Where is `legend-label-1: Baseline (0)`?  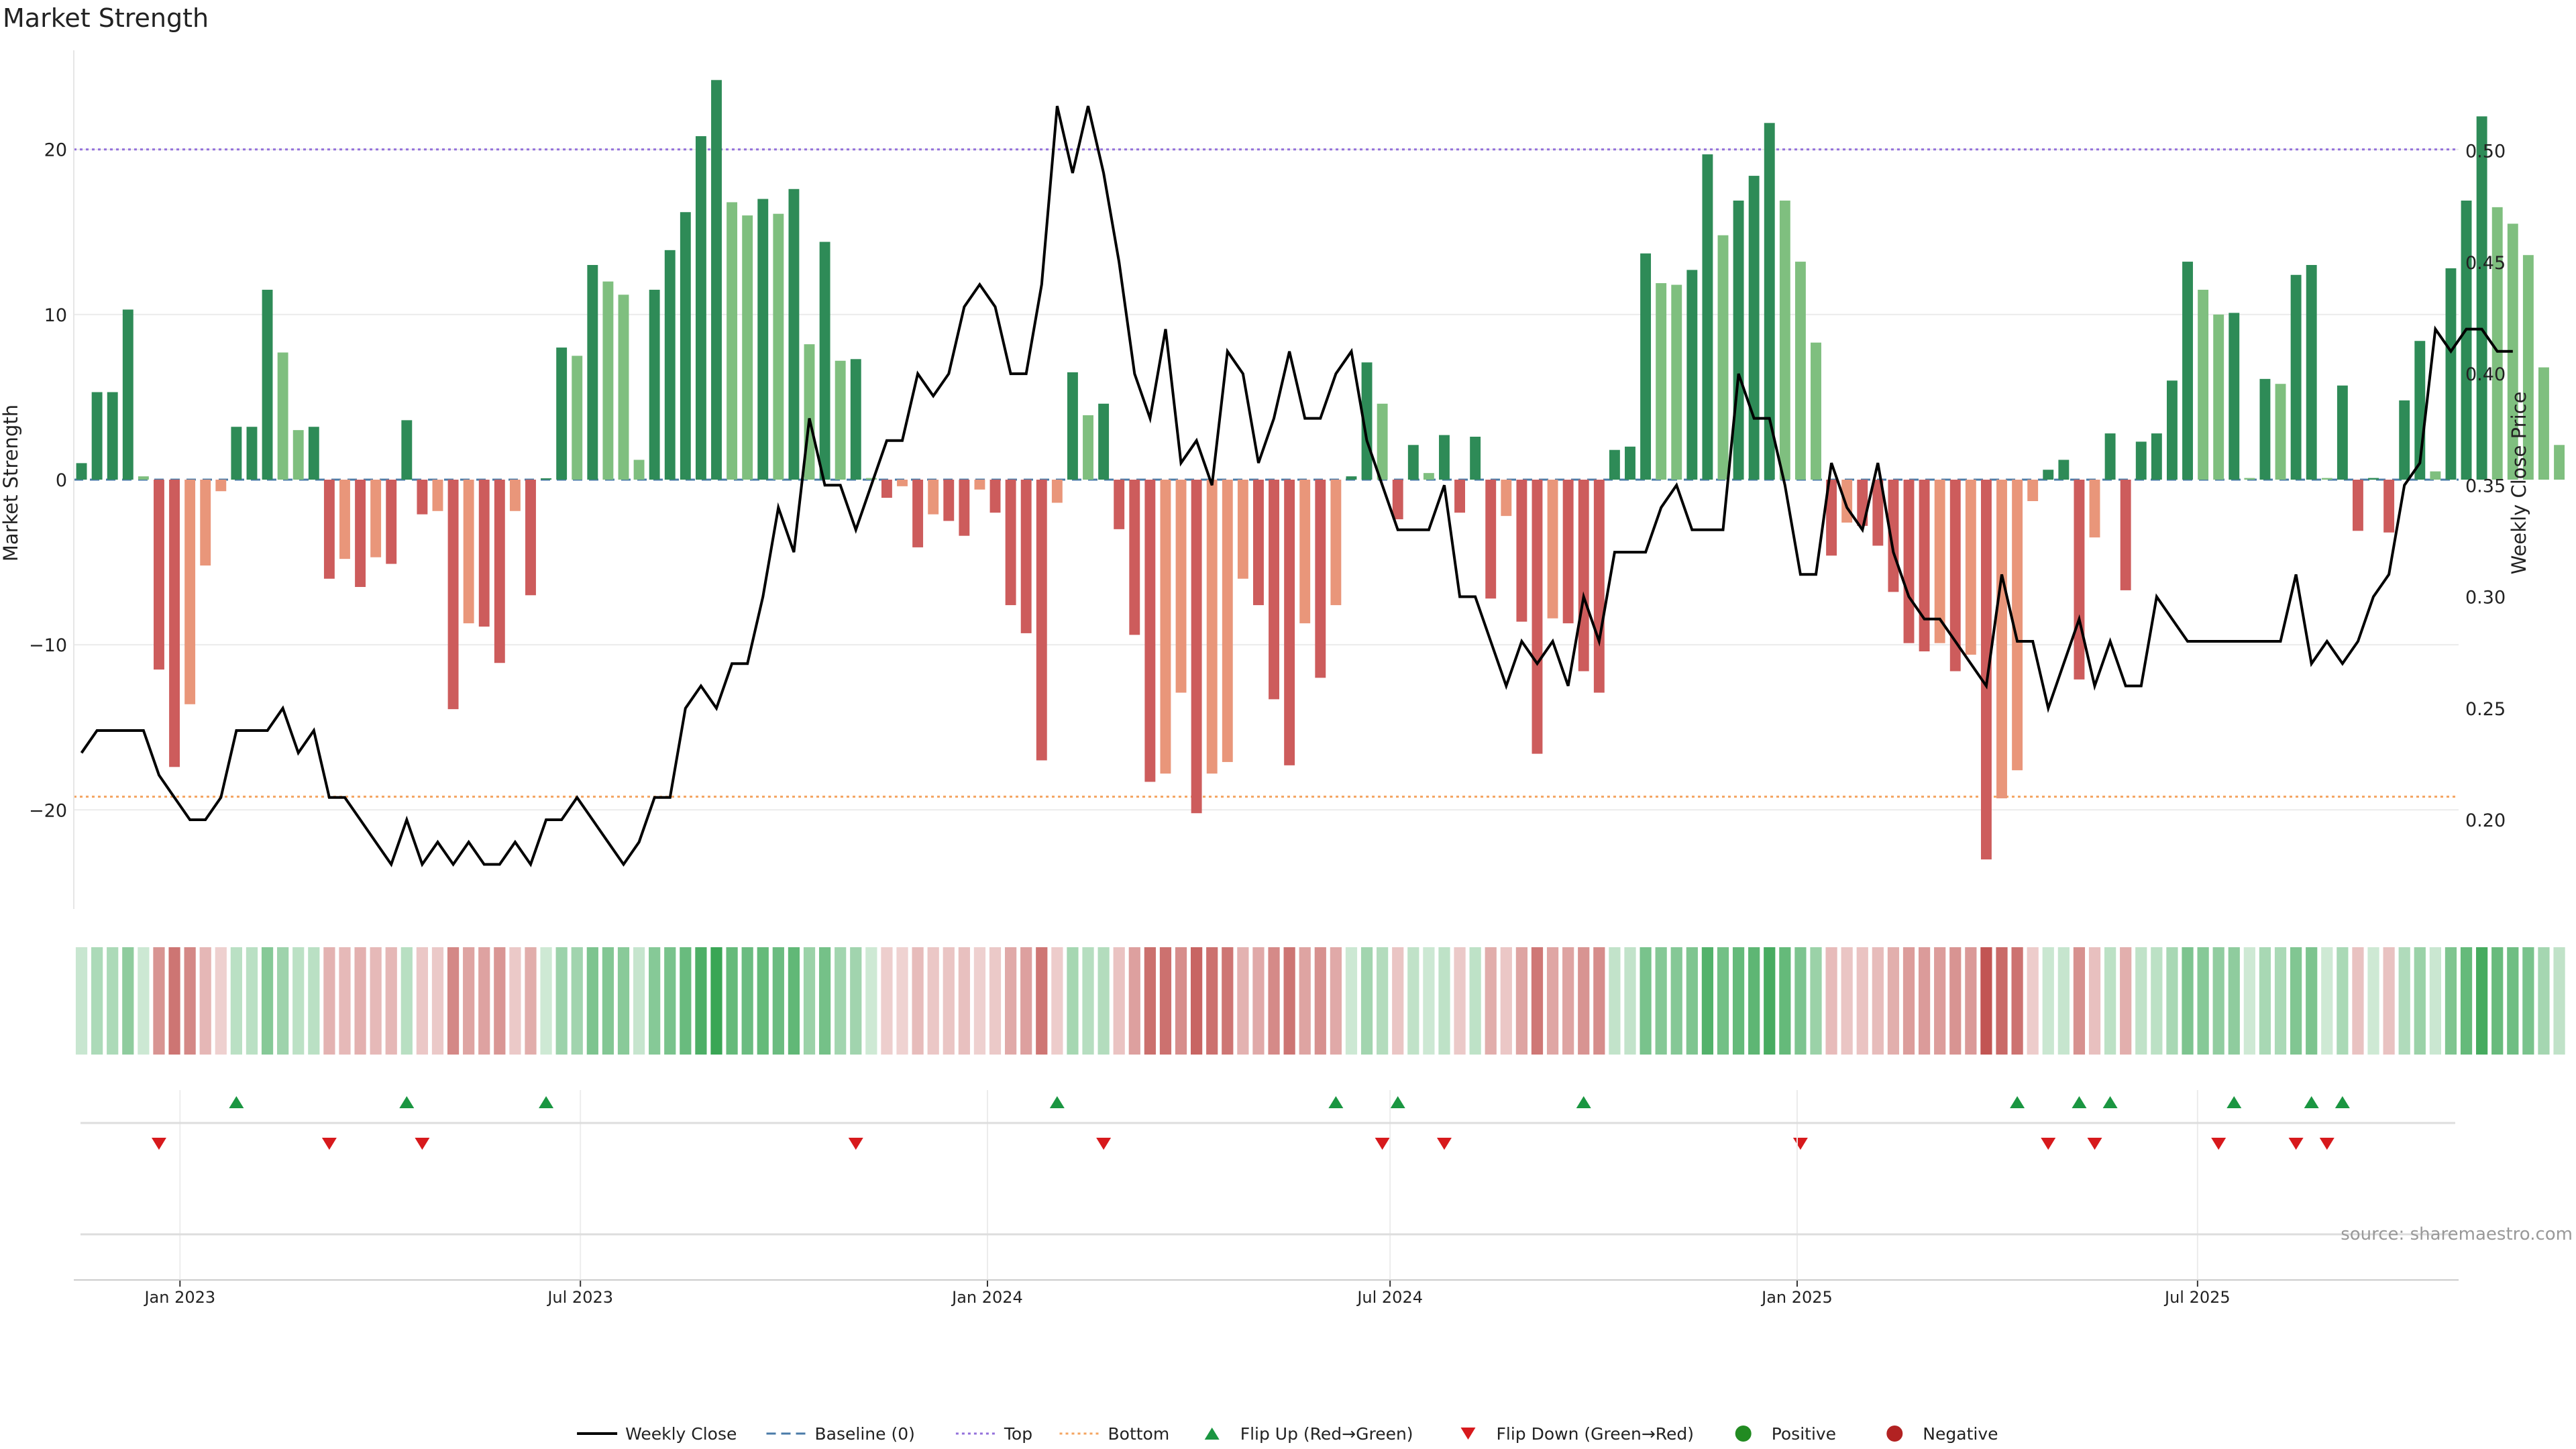
legend-label-1: Baseline (0) is located at coordinates (865, 1434).